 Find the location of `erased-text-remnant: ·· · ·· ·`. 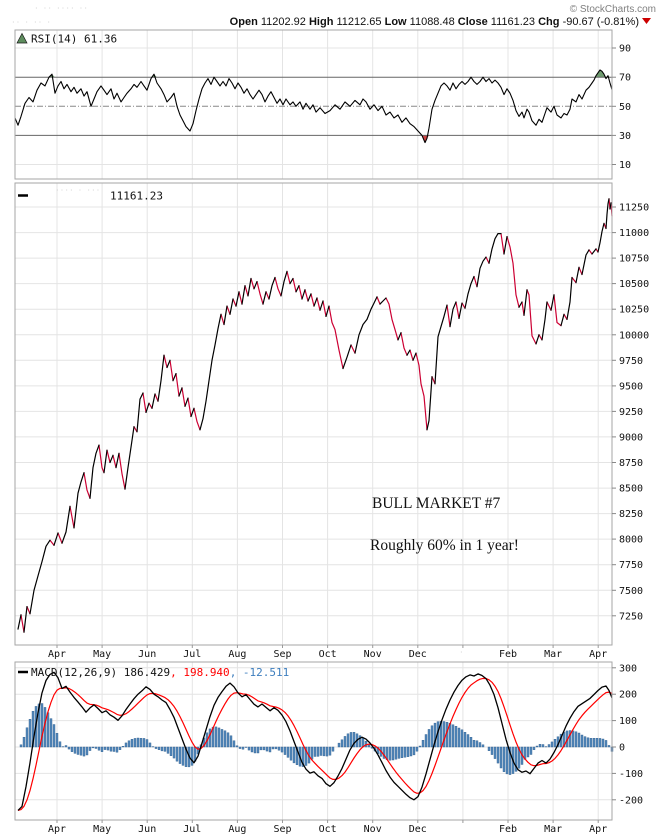

erased-text-remnant: ·· · ·· · is located at coordinates (32, 22).